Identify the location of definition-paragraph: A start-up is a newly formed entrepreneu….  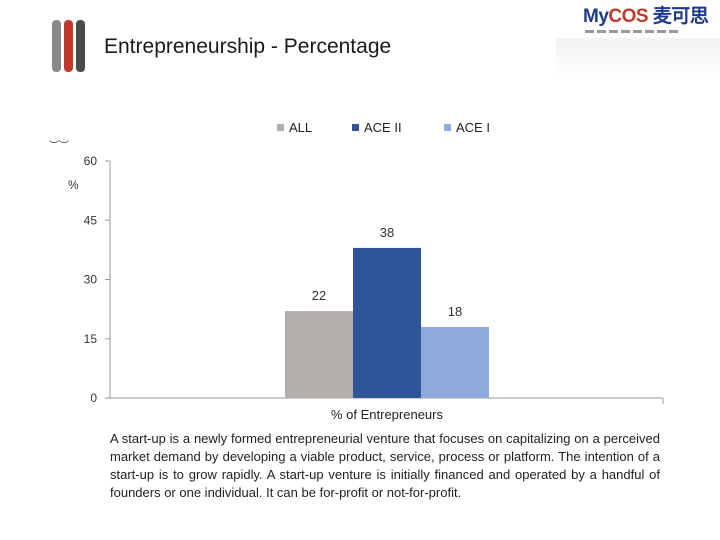
(385, 465).